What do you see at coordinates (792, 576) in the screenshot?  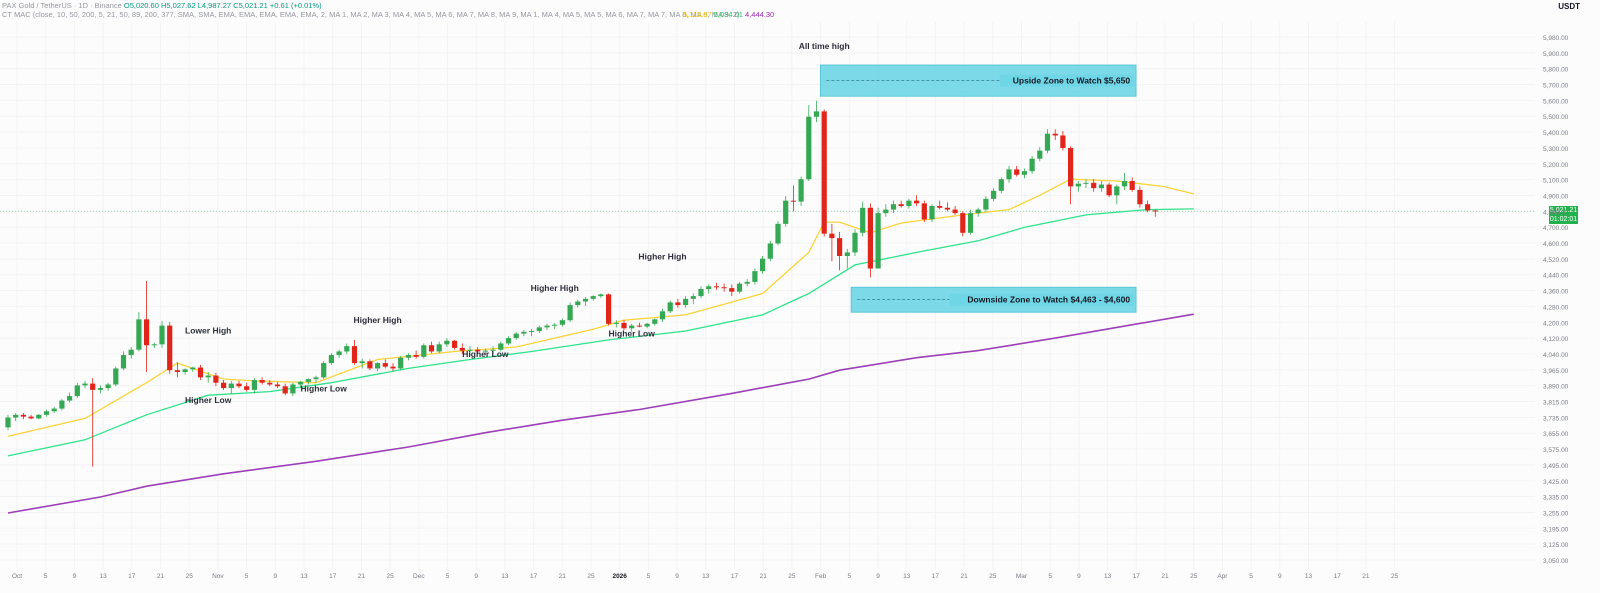 I see `time-tick-label: 25` at bounding box center [792, 576].